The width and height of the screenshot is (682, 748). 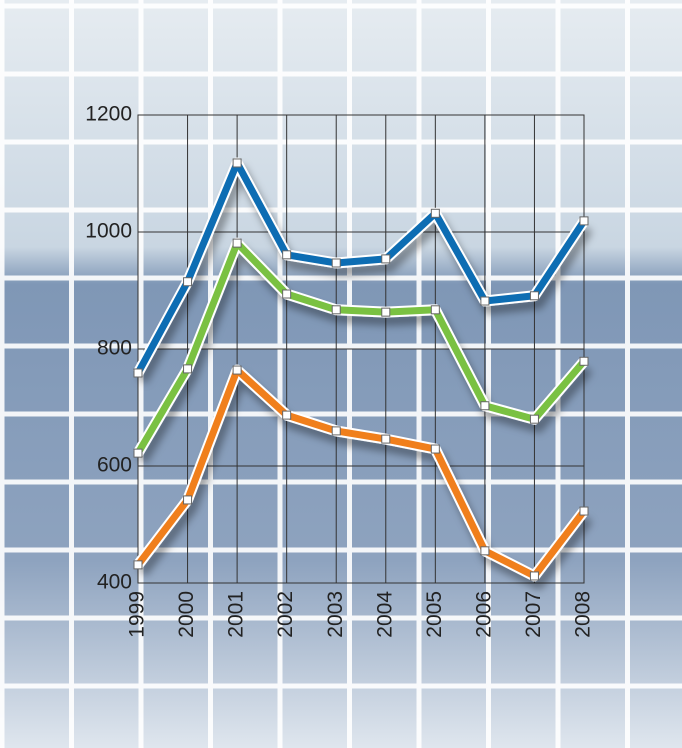 What do you see at coordinates (114, 348) in the screenshot?
I see `y-tick-label: 800` at bounding box center [114, 348].